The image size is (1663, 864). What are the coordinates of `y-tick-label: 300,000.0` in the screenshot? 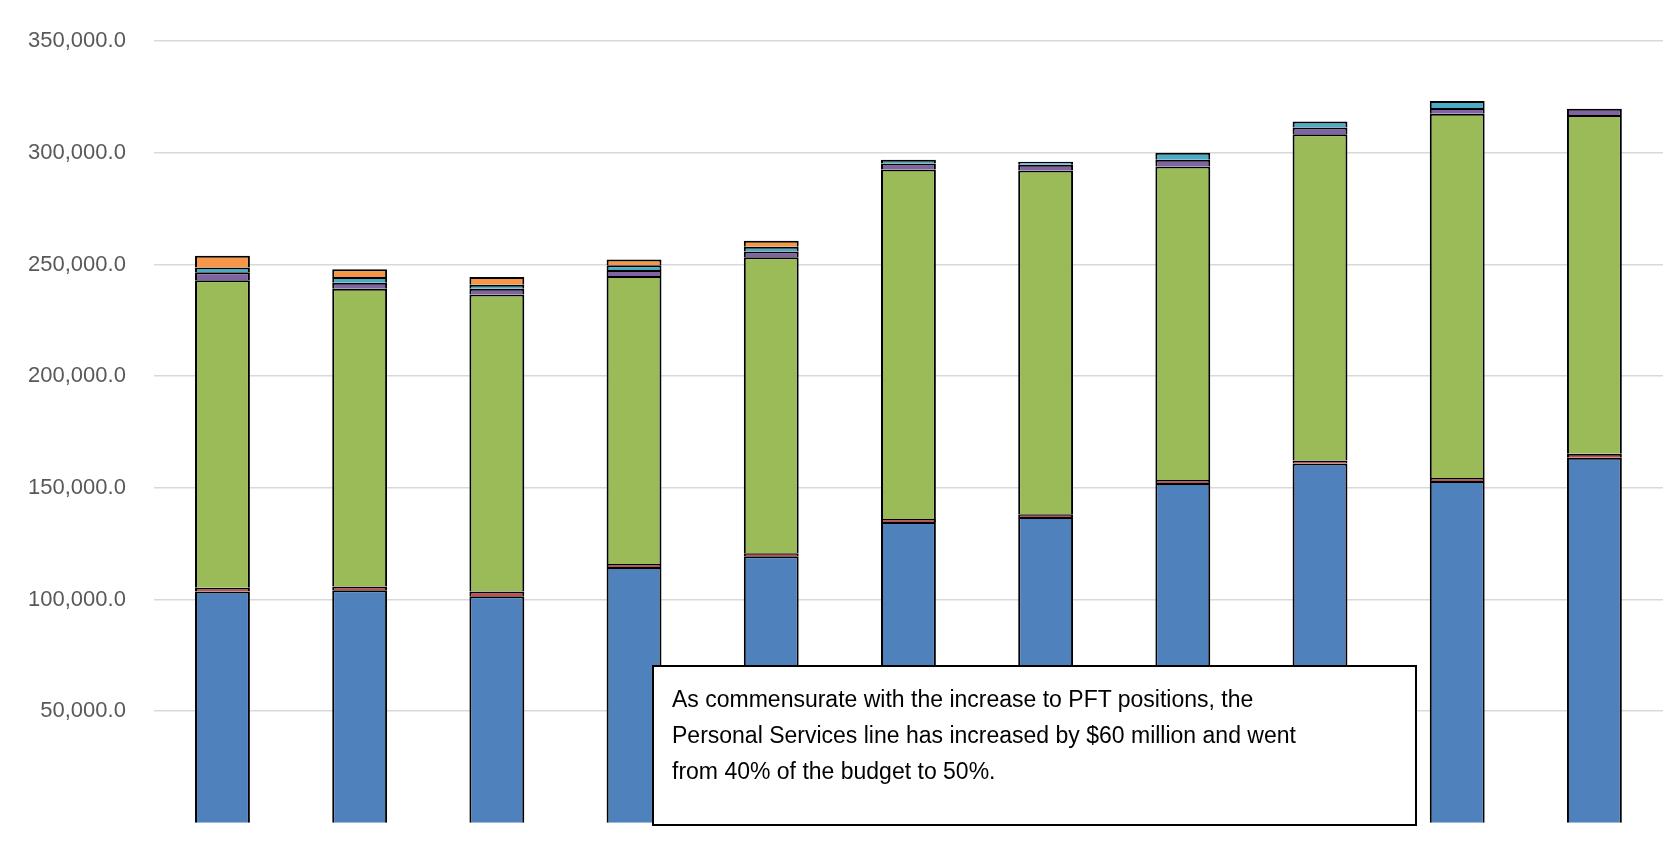 It's located at (77, 151).